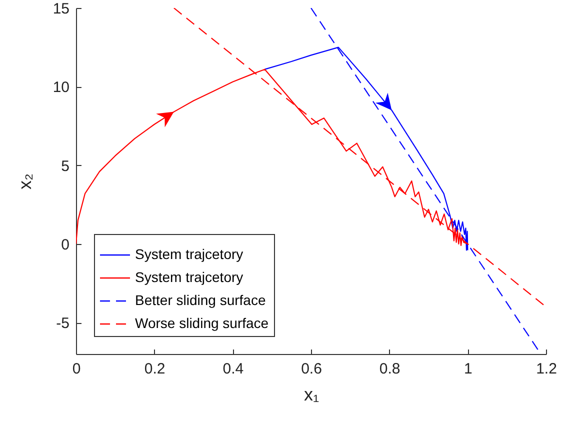  Describe the element at coordinates (202, 323) in the screenshot. I see `legend-label: Worse sliding surface` at that location.